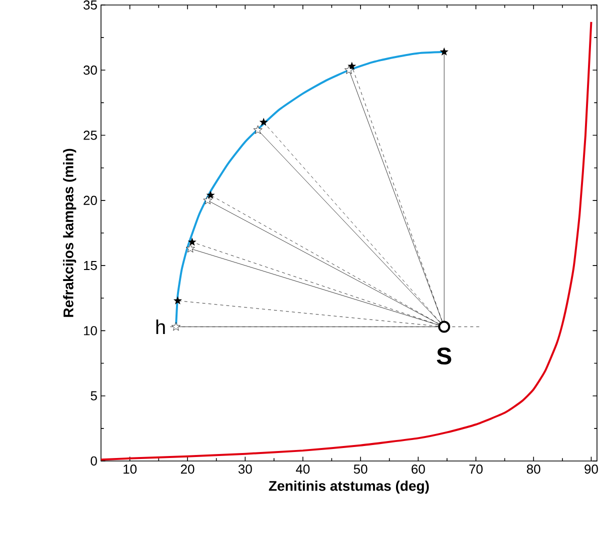 The image size is (604, 537). Describe the element at coordinates (303, 469) in the screenshot. I see `x-tick-label: 40` at that location.